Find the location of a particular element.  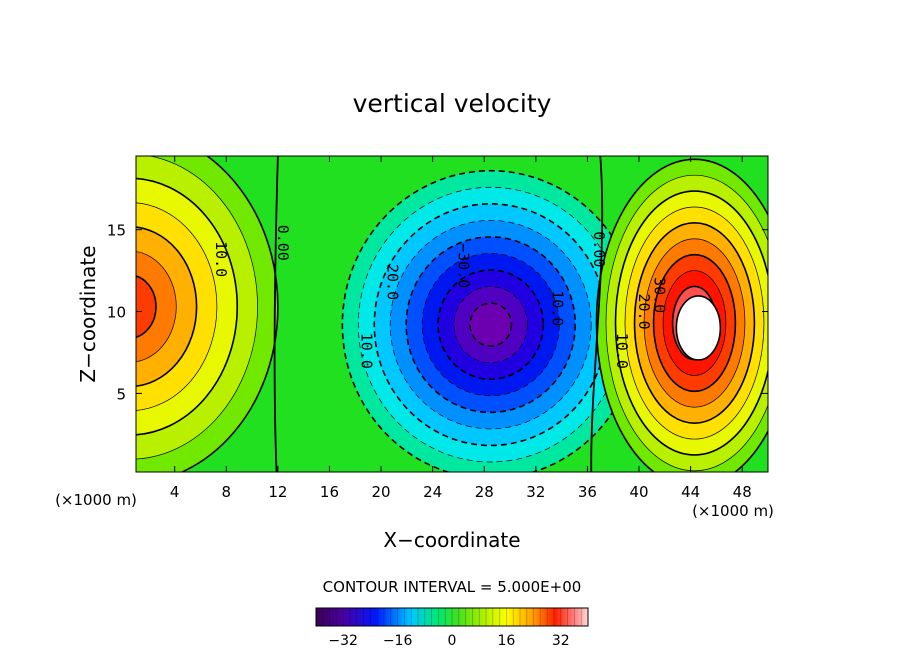

x-tick-label: 12 is located at coordinates (277, 492).